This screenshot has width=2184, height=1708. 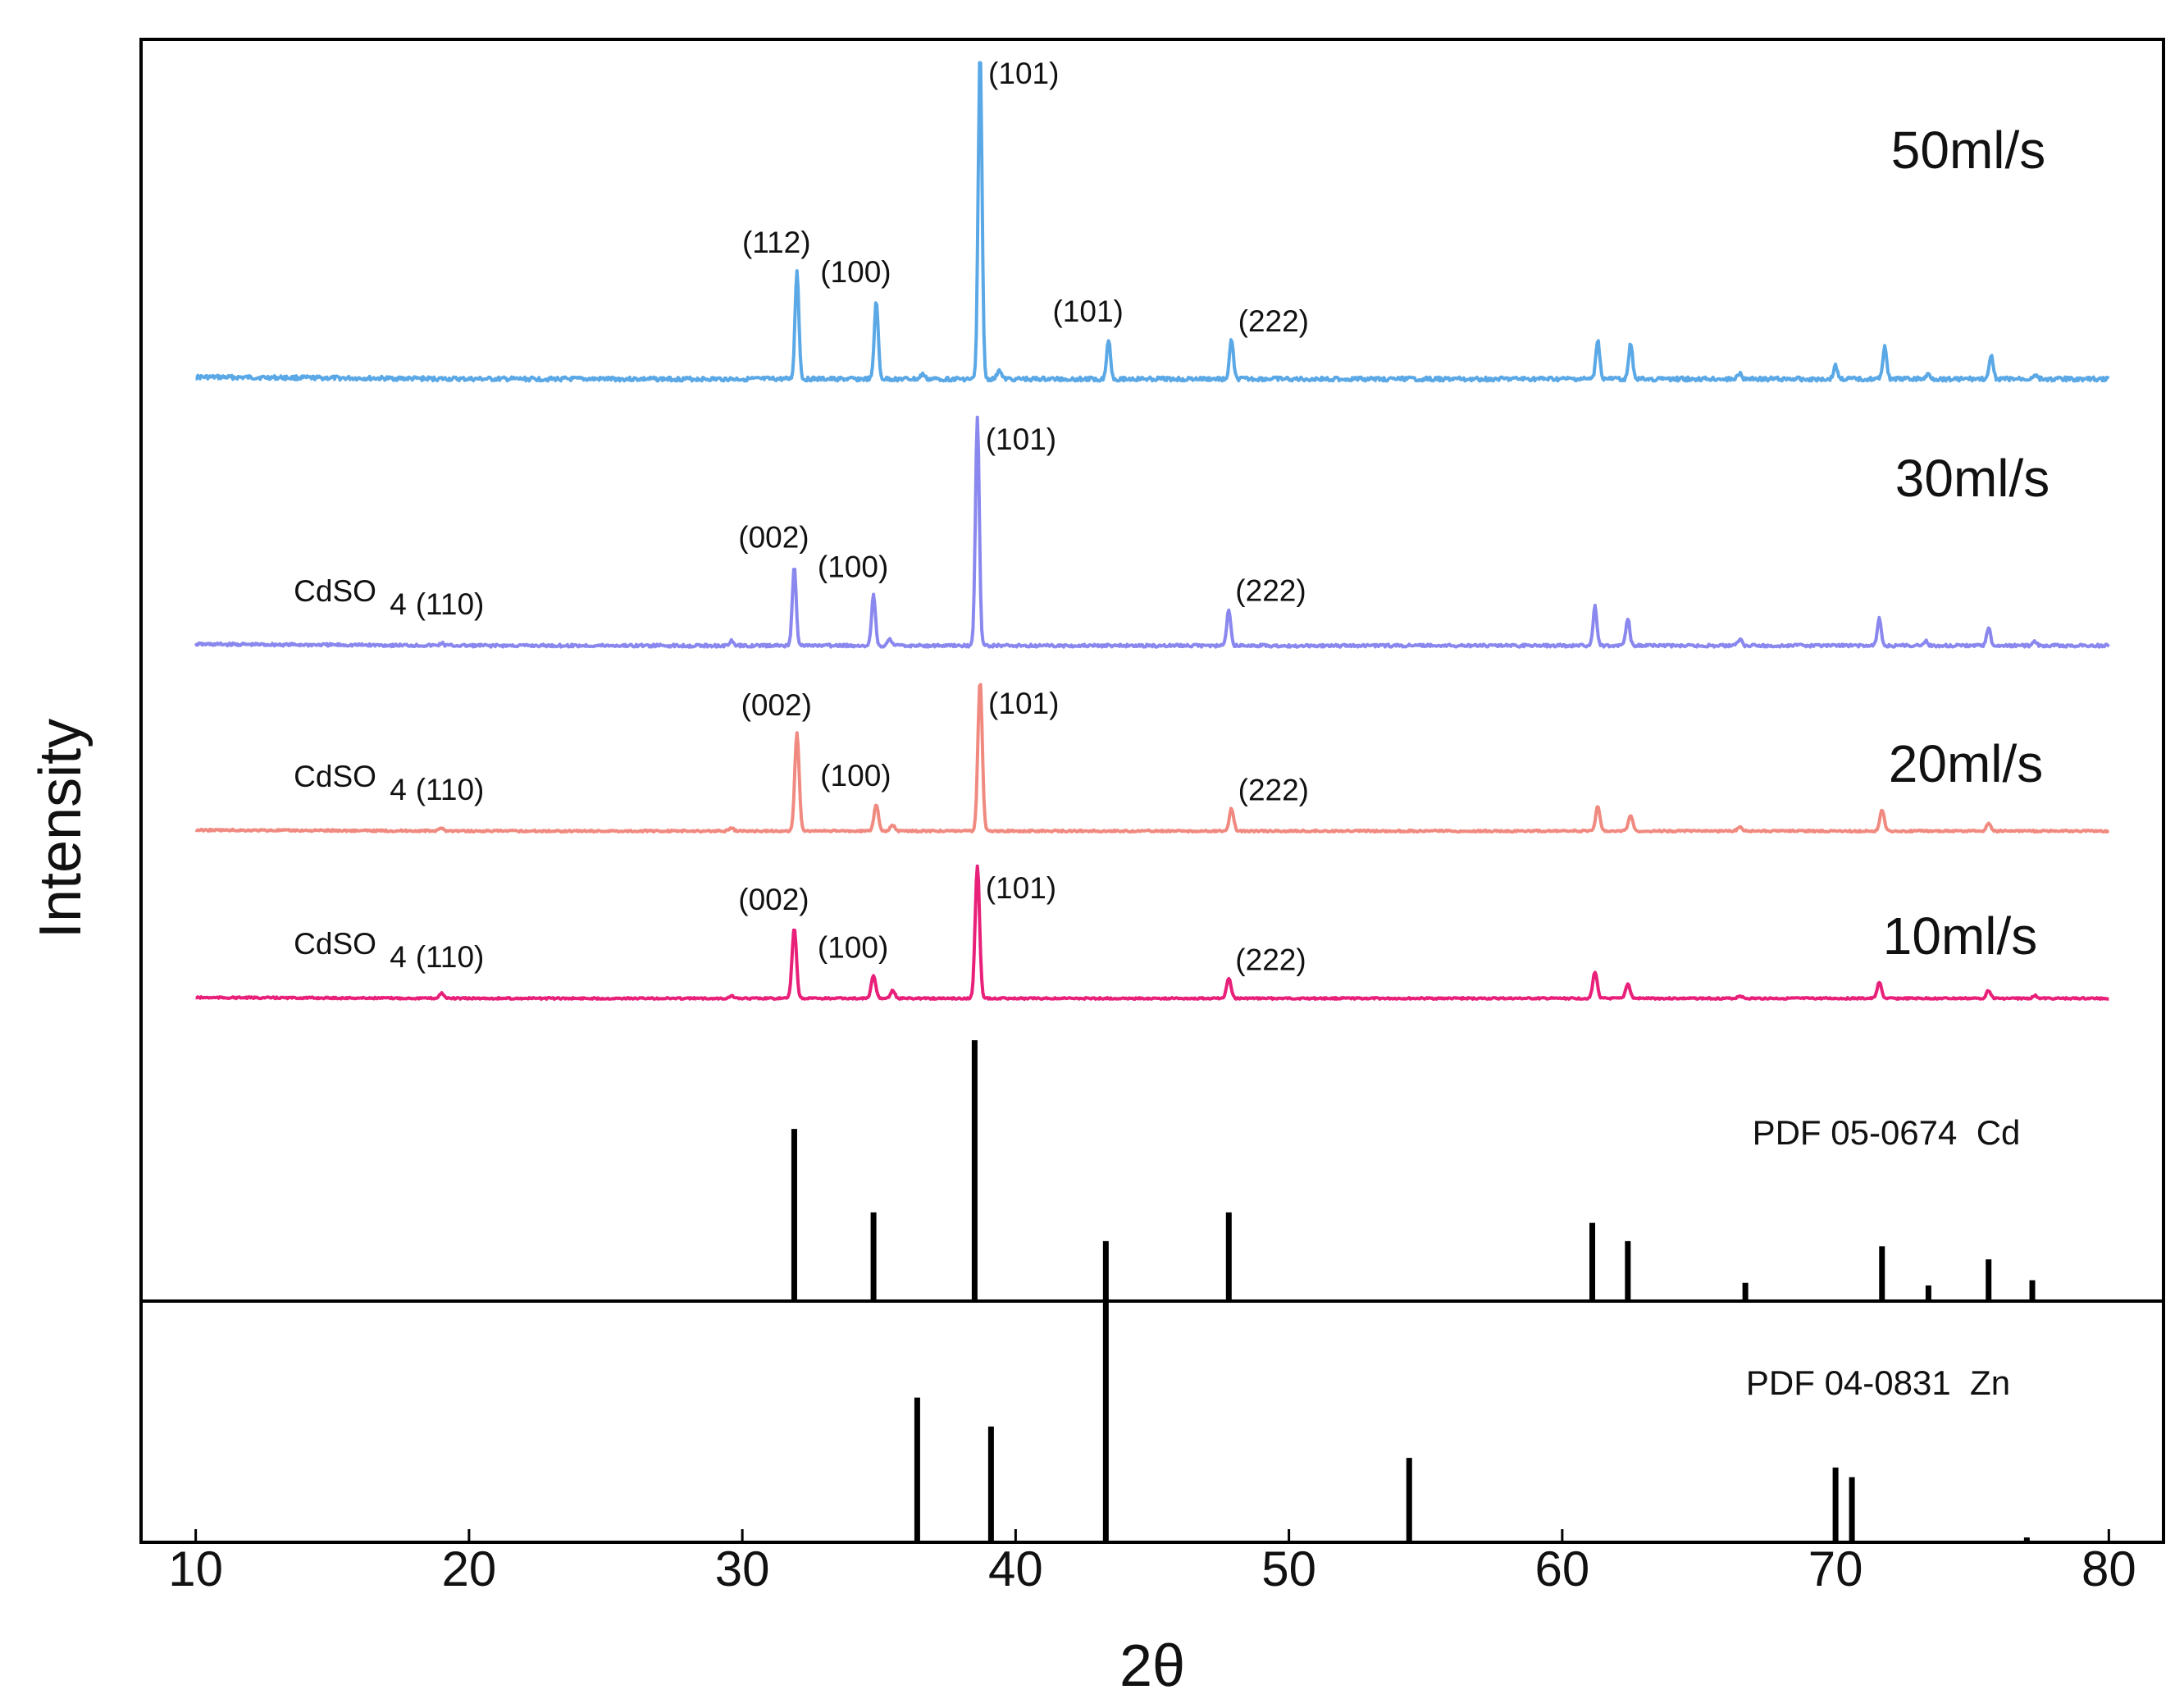 I want to click on x-axis-label: 2θ, so click(x=1152, y=1666).